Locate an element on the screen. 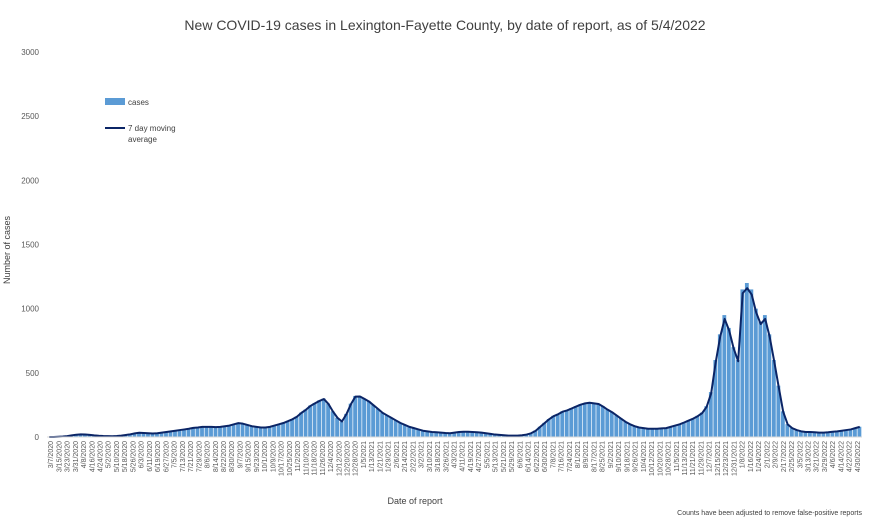 The image size is (869, 518). x-tick-label: 4/8/2020 is located at coordinates (84, 454).